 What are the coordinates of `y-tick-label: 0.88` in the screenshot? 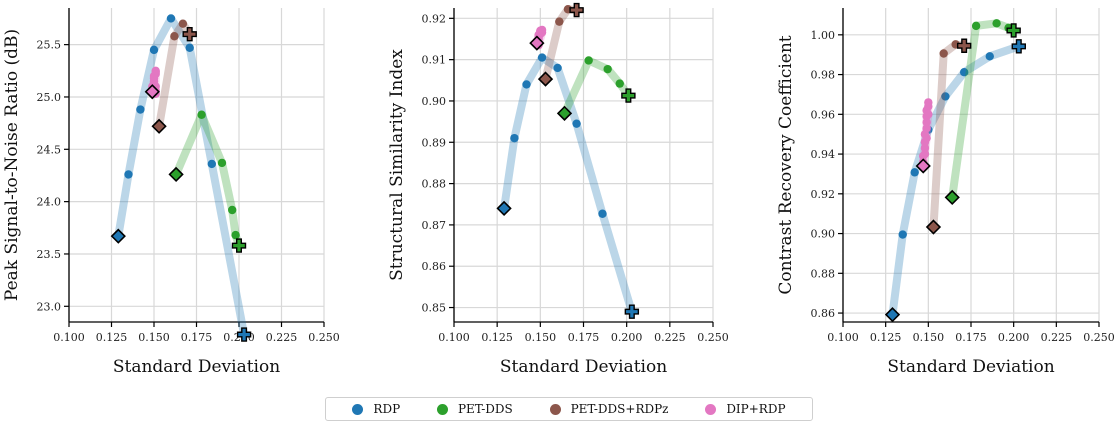 It's located at (823, 273).